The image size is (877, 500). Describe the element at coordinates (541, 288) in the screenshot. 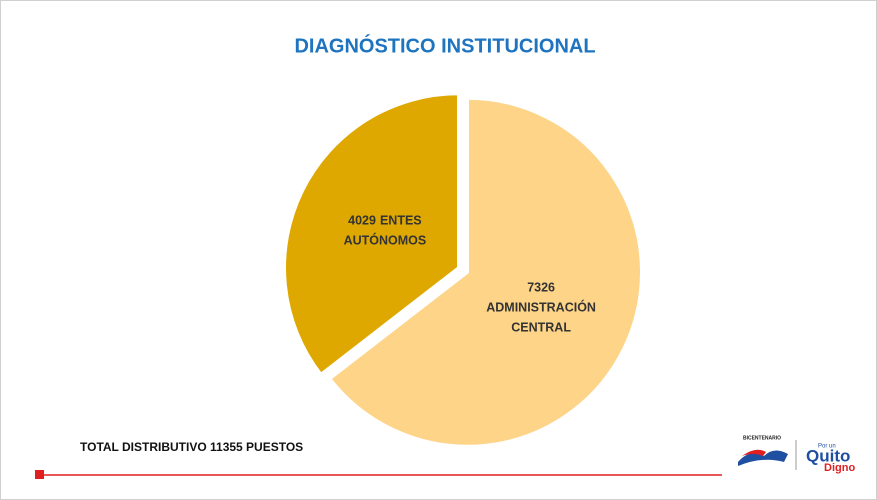

I see `data-label-value: 7326` at that location.